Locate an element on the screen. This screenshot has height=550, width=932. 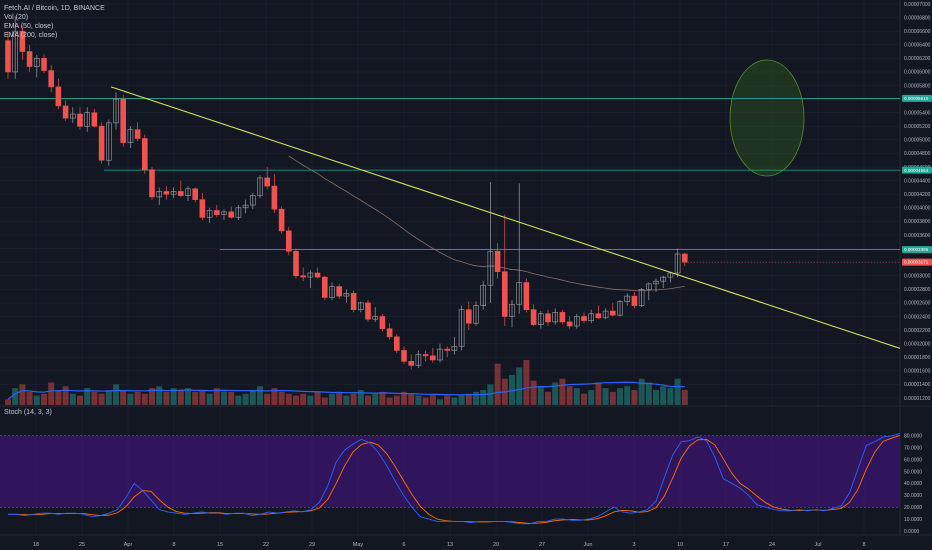
current-price-label: 0.00003171 is located at coordinates (916, 262).